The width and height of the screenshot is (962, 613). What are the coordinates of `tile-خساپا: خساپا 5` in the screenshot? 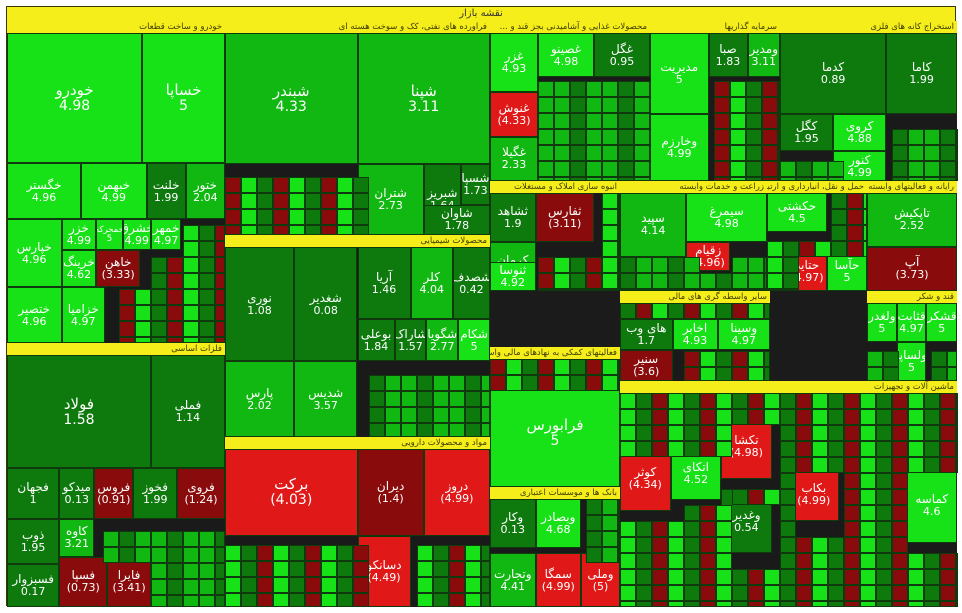 It's located at (183, 98).